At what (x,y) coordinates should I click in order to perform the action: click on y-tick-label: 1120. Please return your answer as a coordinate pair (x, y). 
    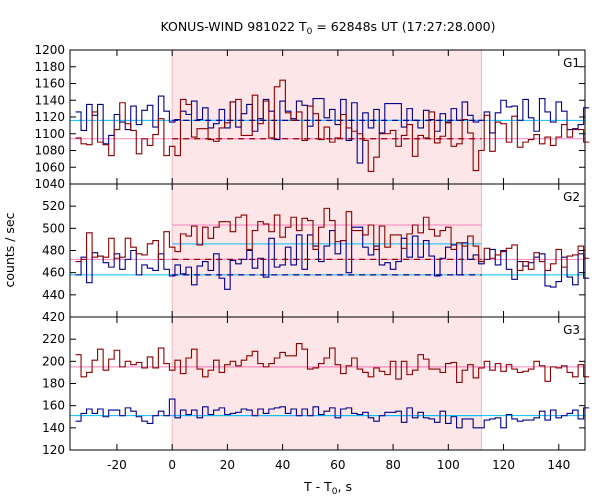
    Looking at the image, I should click on (49, 117).